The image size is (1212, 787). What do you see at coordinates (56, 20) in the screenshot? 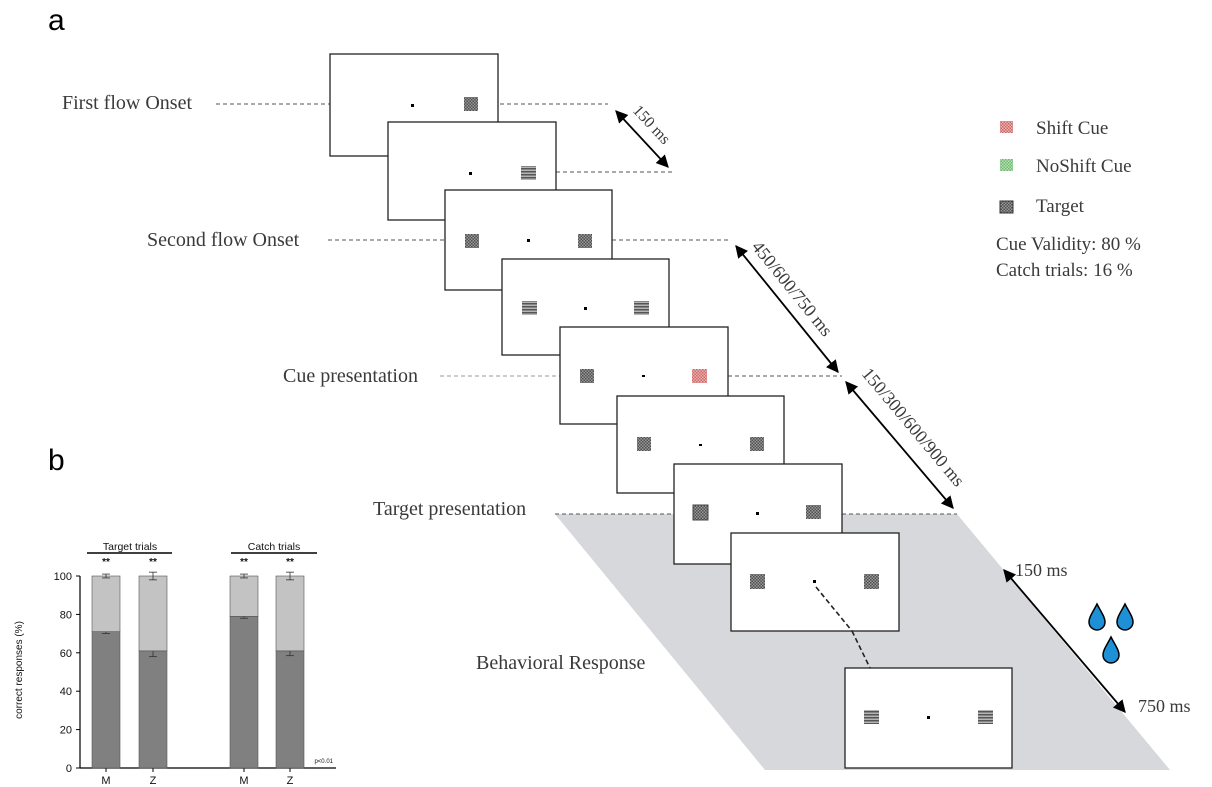
I see `panel-a-label: a` at bounding box center [56, 20].